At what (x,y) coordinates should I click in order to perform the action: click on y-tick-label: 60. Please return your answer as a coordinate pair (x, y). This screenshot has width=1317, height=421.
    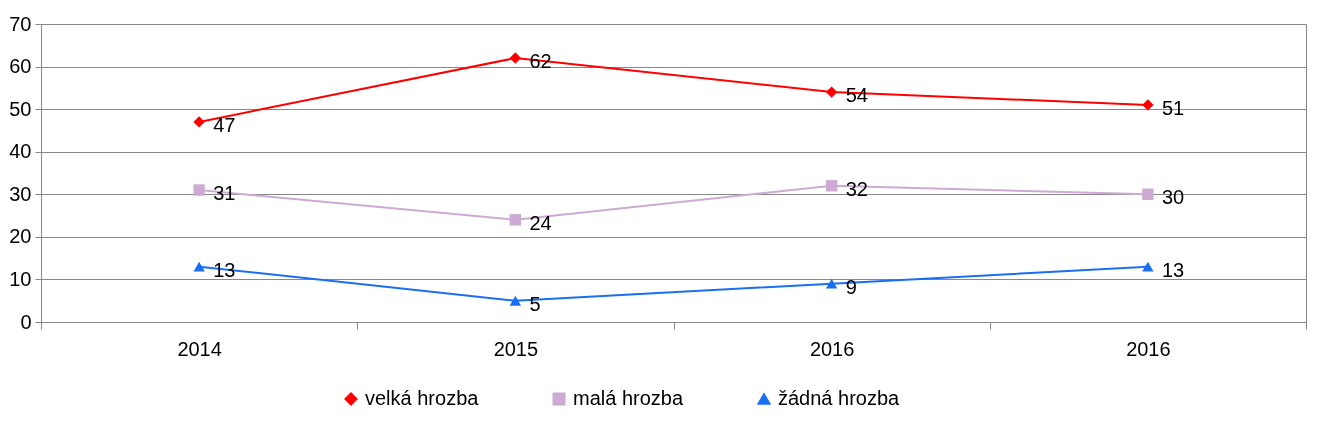
    Looking at the image, I should click on (20, 66).